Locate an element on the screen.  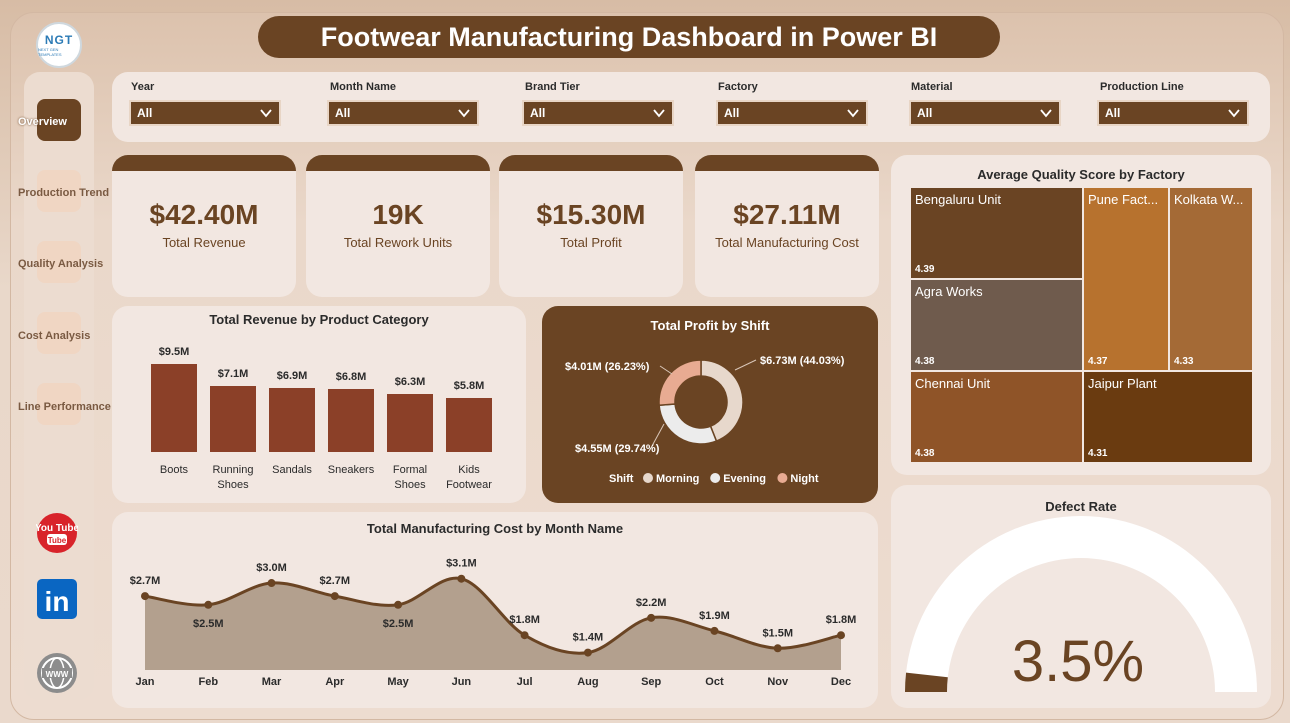
treemap-cell-value: 4.31 is located at coordinates (1098, 453).